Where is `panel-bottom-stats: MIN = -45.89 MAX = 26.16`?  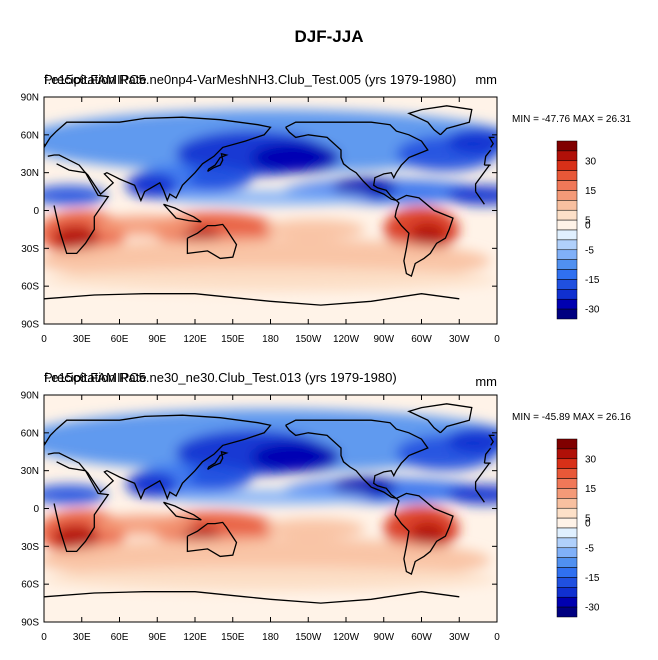
panel-bottom-stats: MIN = -45.89 MAX = 26.16 is located at coordinates (571, 417).